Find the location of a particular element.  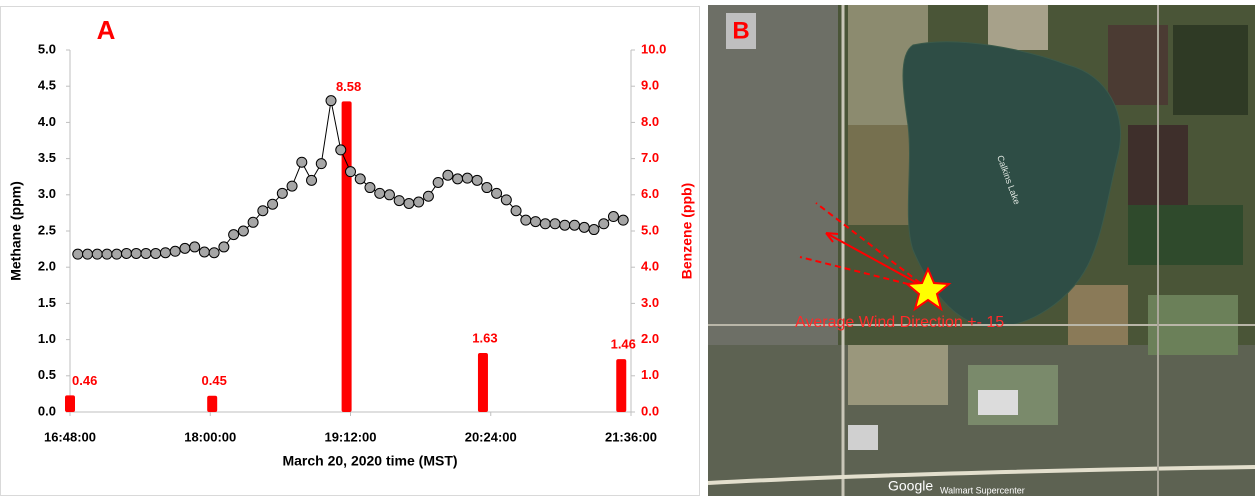

y-tick-label: 2.5 is located at coordinates (47, 229).